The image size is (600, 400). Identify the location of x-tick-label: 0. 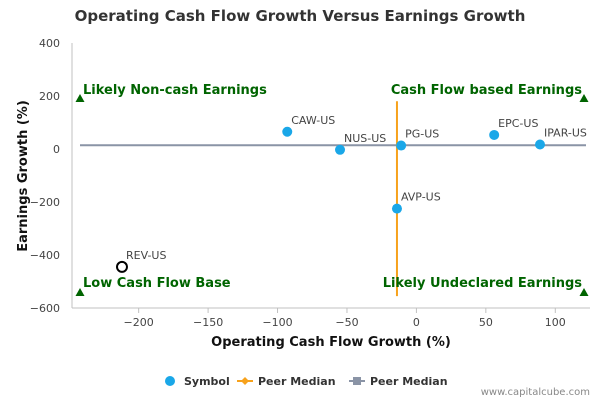
(416, 322).